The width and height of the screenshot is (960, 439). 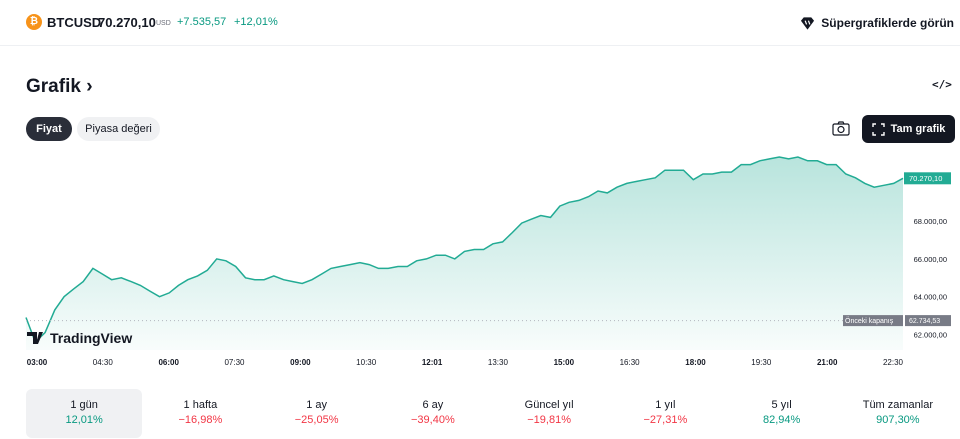 I want to click on period-change: 907,30%, so click(x=898, y=420).